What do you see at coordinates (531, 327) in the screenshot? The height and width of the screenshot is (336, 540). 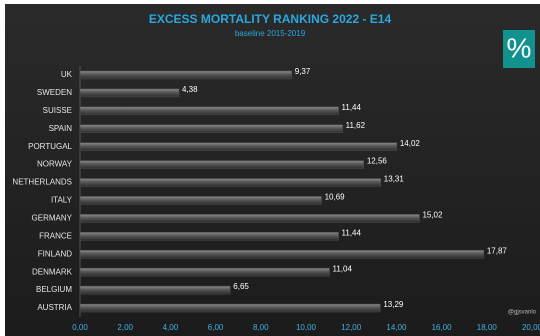 I see `x-tick-label: 20,00` at bounding box center [531, 327].